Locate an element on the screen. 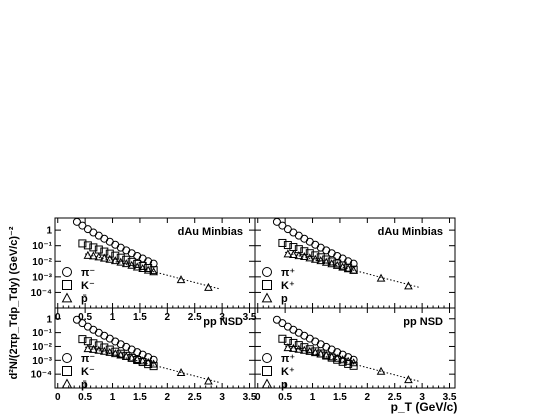  legend-label: π⁺ is located at coordinates (288, 273).